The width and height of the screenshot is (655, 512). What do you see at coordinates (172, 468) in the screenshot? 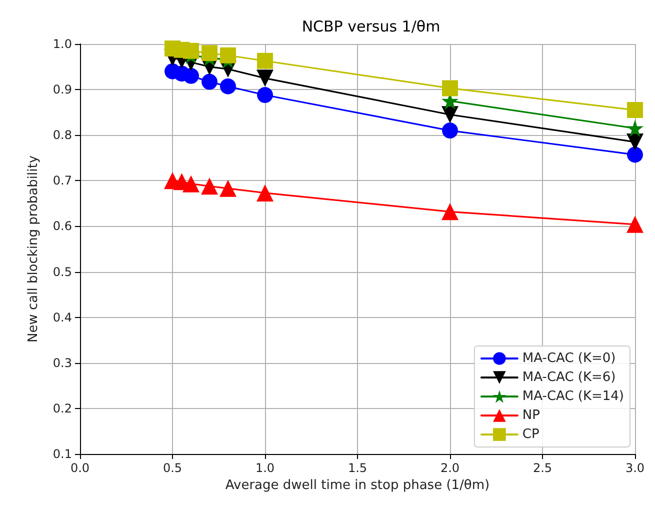
I see `x-tick-label: 0.5` at bounding box center [172, 468].